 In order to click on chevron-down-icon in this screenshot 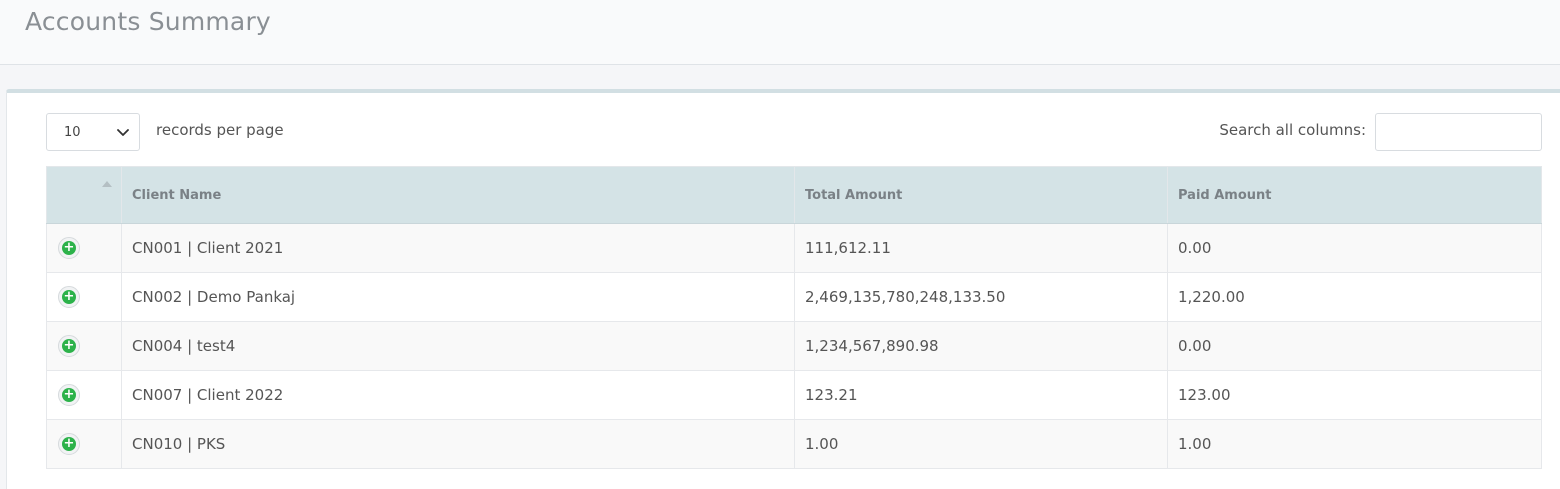, I will do `click(123, 132)`.